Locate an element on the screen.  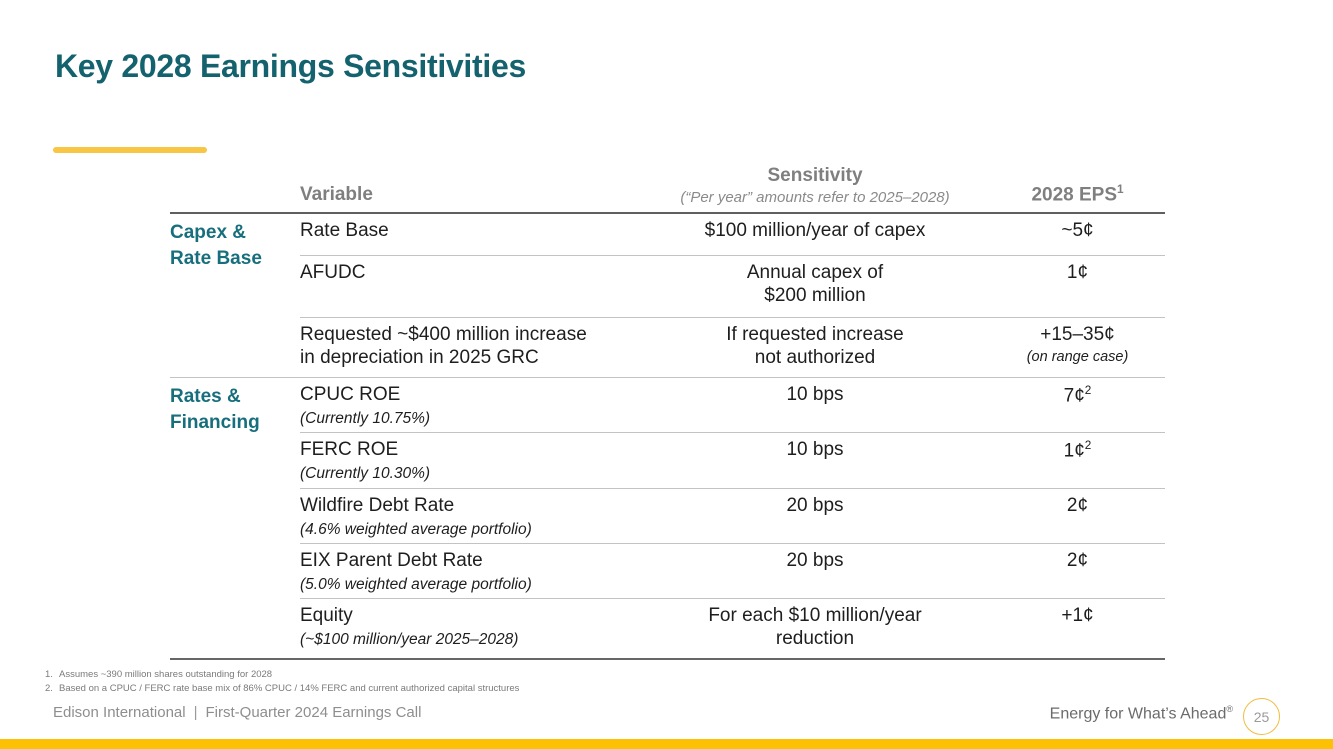
footnote-number: 2. is located at coordinates (49, 689).